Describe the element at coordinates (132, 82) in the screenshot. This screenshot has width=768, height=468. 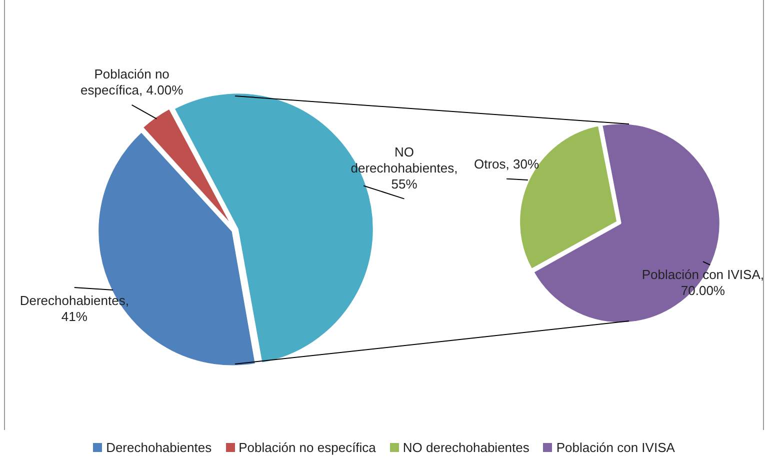
I see `data-label: Población no específica, 4.00%` at that location.